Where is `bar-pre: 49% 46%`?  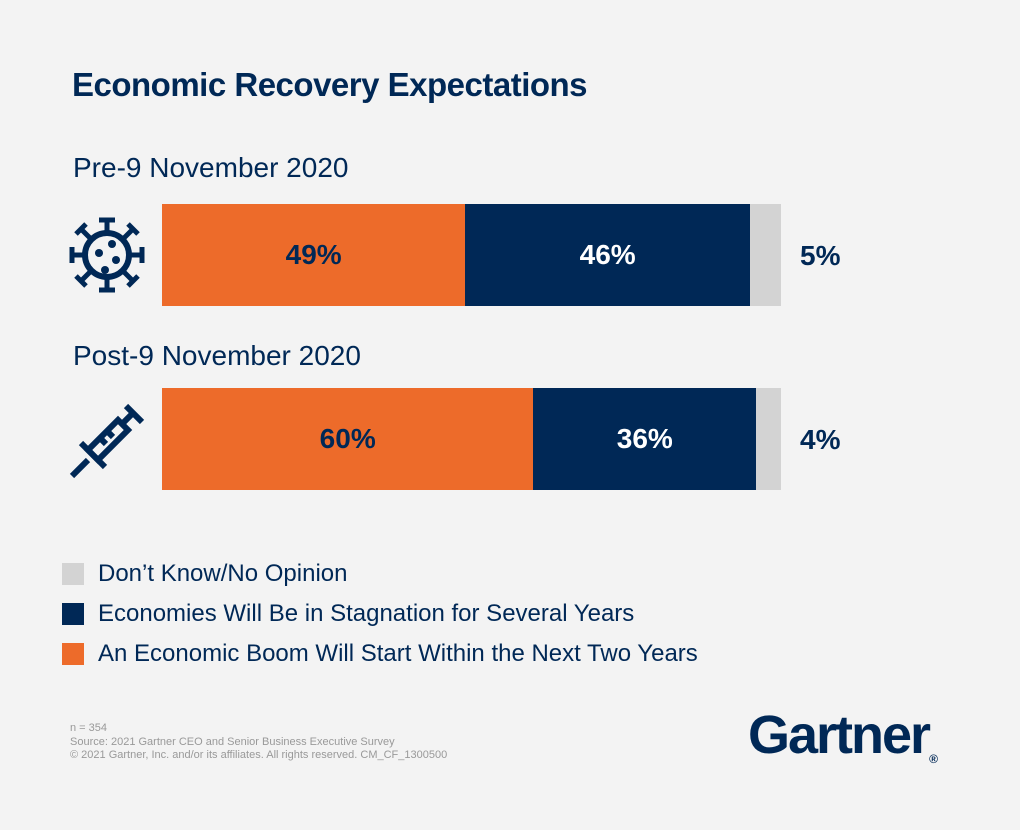 bar-pre: 49% 46% is located at coordinates (471, 255).